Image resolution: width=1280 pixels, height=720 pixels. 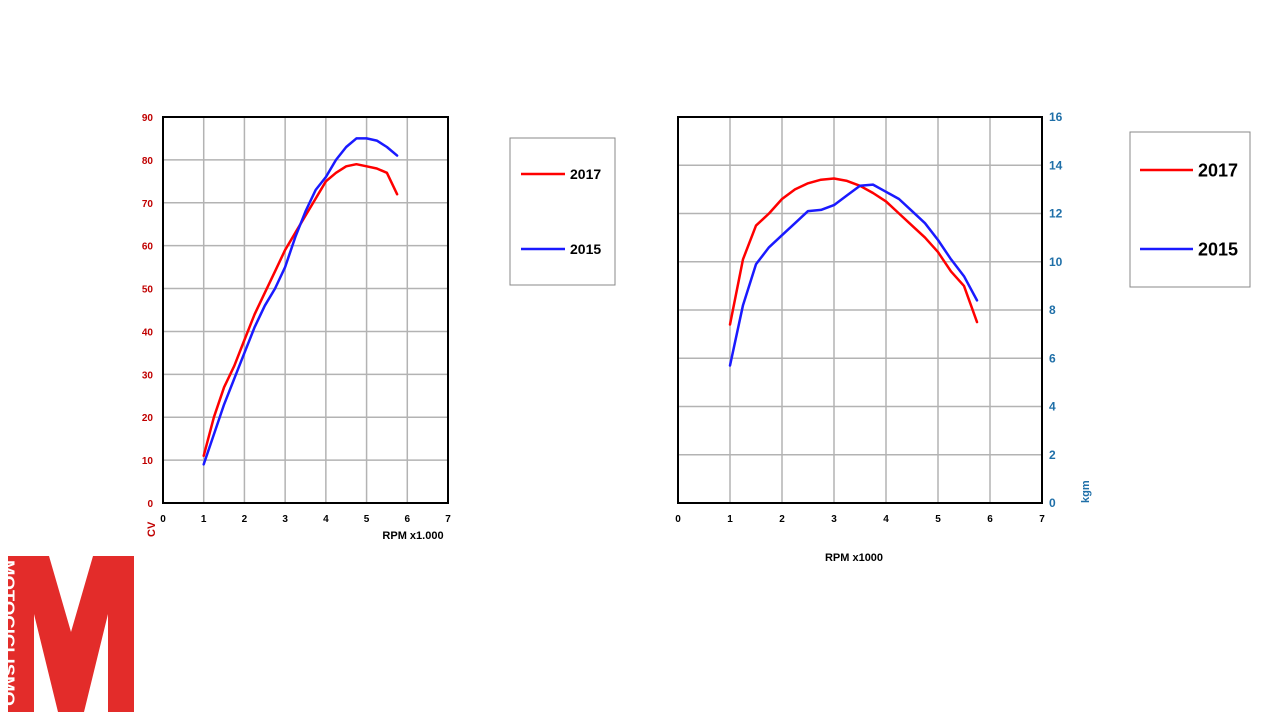 I want to click on y-tick-label: 16, so click(x=1056, y=117).